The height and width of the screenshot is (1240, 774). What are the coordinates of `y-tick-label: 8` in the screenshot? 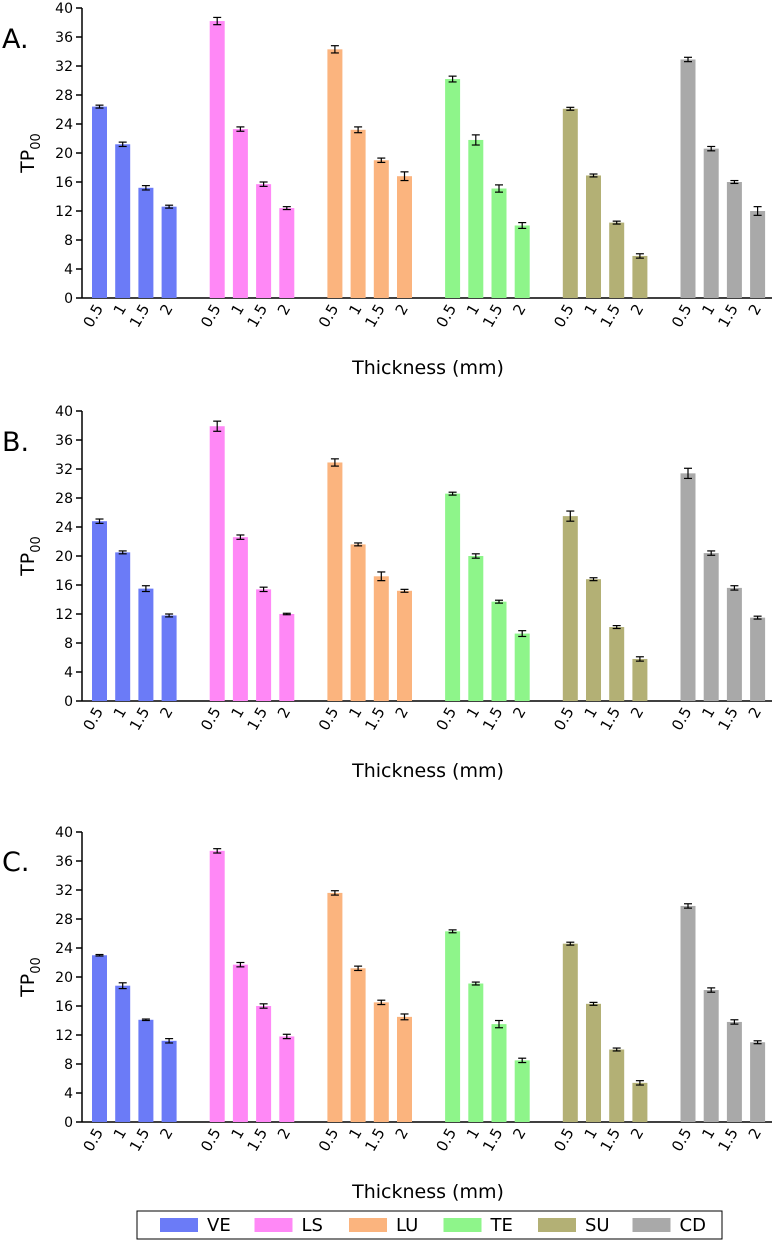 It's located at (68, 1065).